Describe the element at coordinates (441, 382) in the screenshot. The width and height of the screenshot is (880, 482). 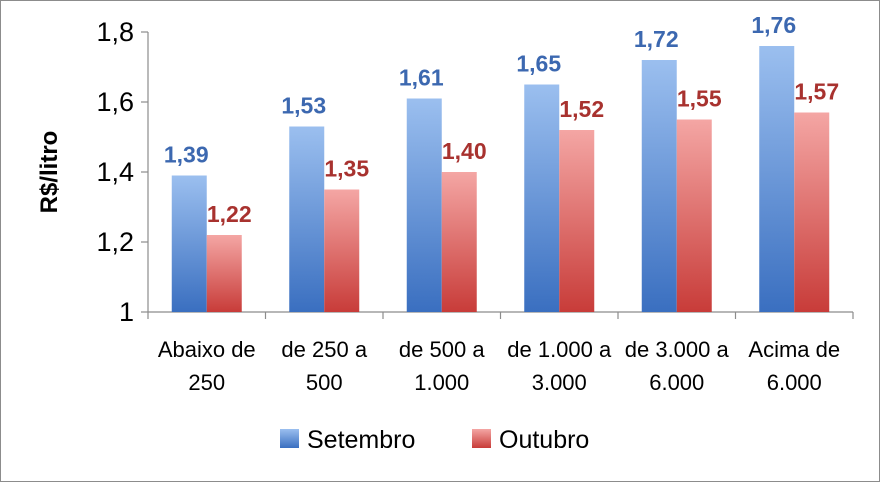
I see `x-category-label: 1.000` at that location.